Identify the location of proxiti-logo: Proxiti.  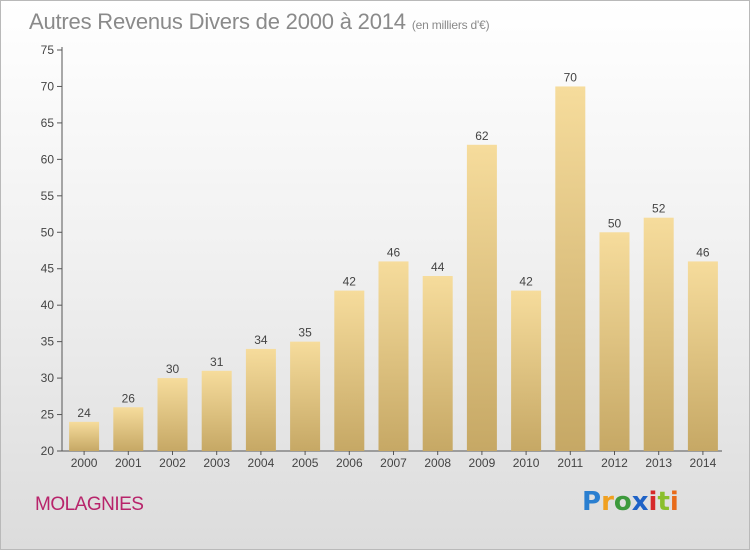
(630, 502).